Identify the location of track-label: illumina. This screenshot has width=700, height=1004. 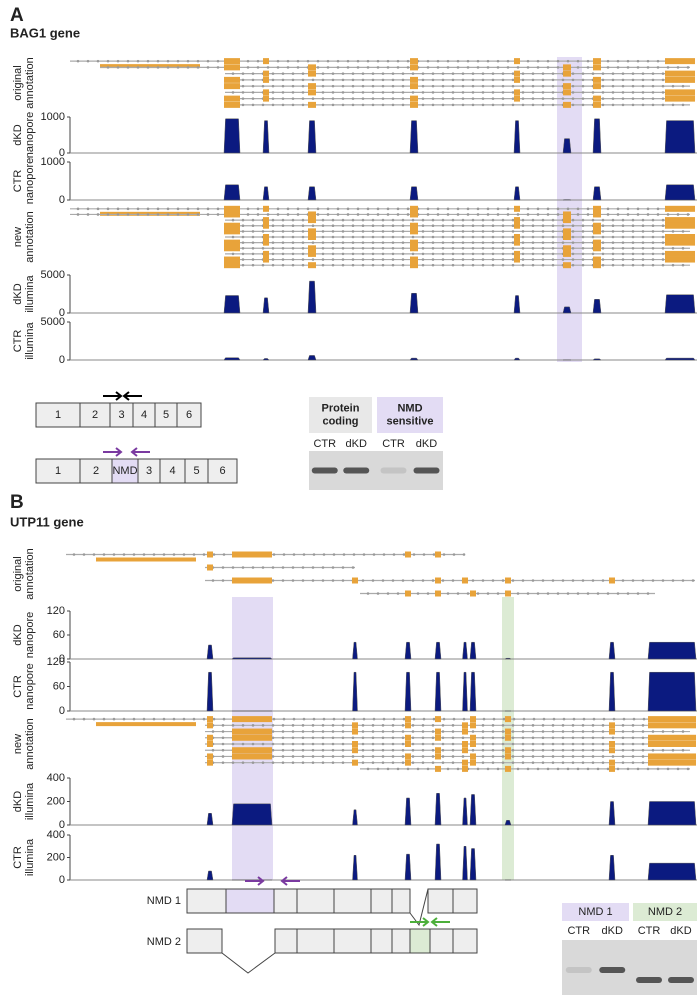
(30, 857).